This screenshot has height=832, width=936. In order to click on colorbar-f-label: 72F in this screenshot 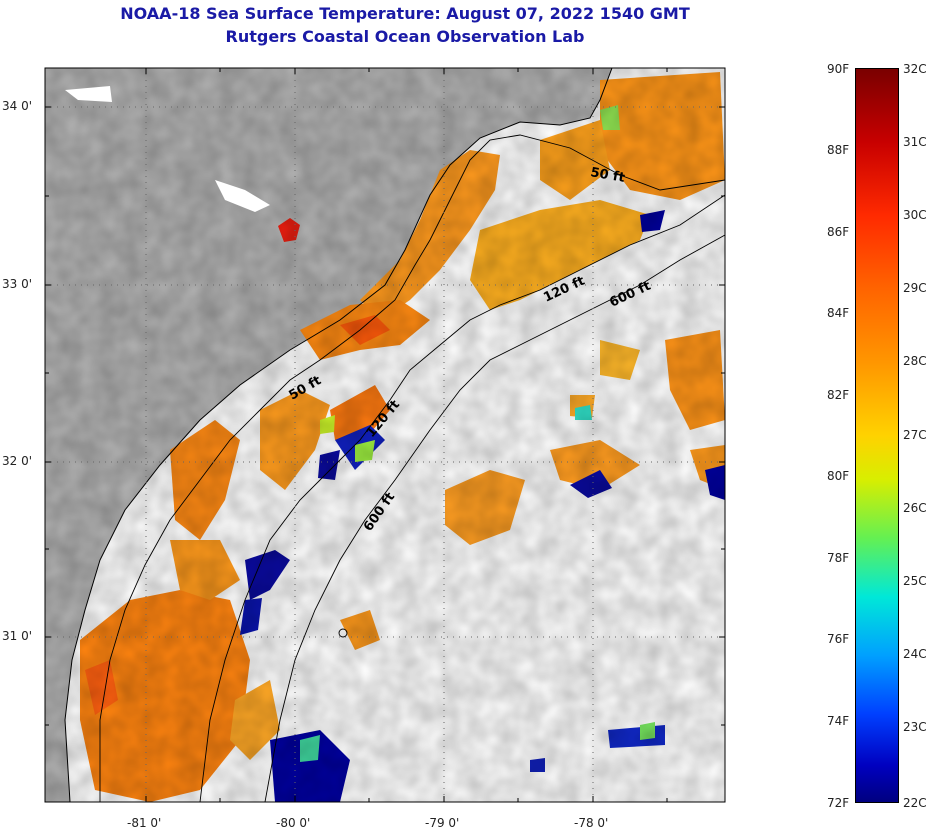, I will do `click(838, 803)`.